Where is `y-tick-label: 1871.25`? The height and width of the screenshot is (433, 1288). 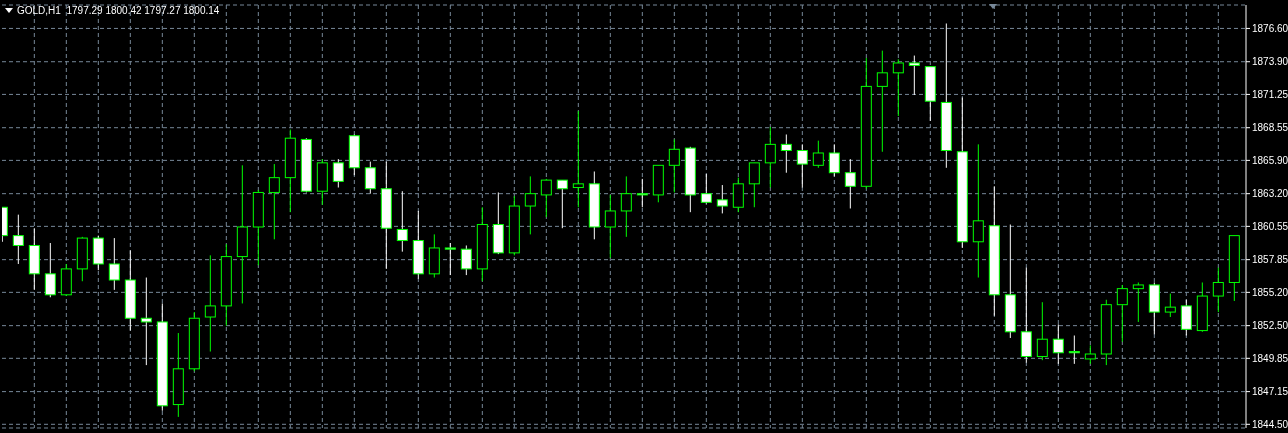 y-tick-label: 1871.25 is located at coordinates (1270, 94).